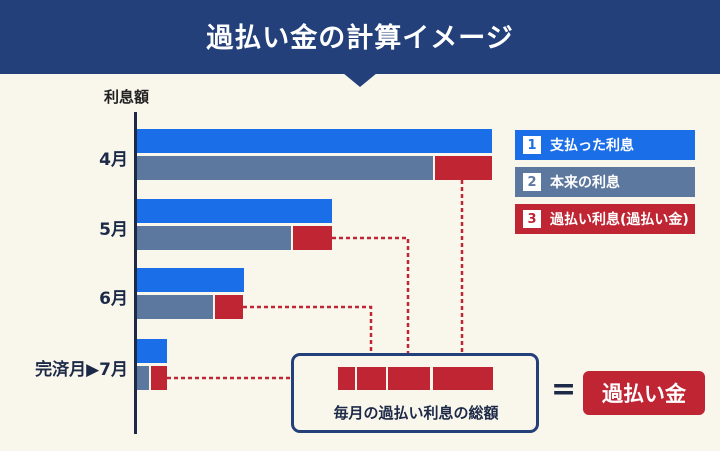 The image size is (720, 451). What do you see at coordinates (127, 97) in the screenshot?
I see `axis-label: 利息額` at bounding box center [127, 97].